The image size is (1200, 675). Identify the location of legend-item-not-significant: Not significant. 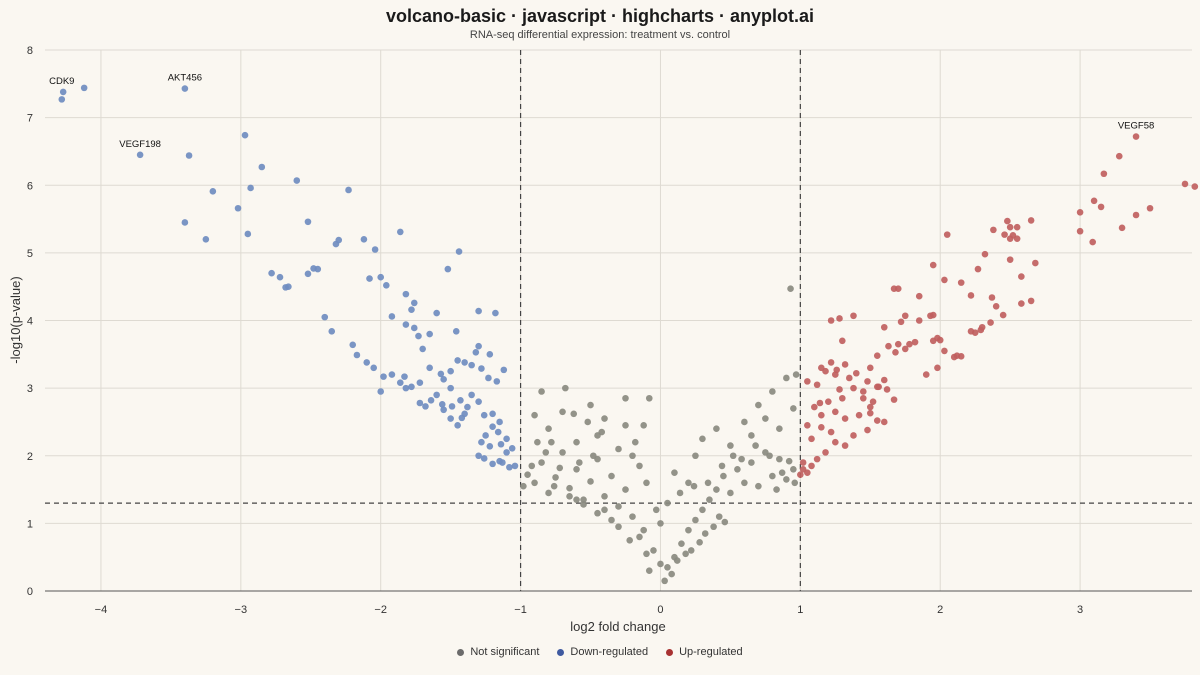
(498, 652).